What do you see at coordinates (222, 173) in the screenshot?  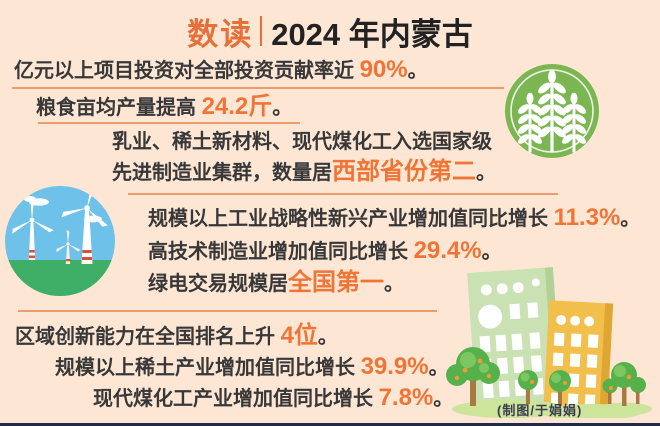 I see `fact-text: 先进制造业集群，数量居` at bounding box center [222, 173].